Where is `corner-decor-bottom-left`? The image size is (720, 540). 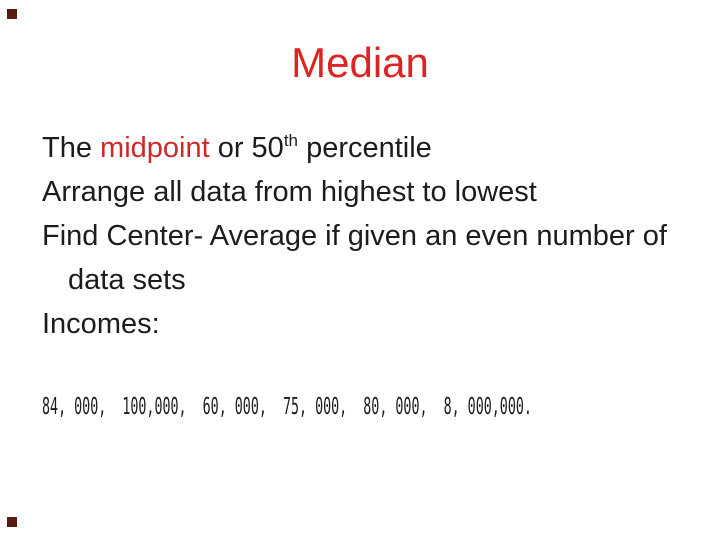 corner-decor-bottom-left is located at coordinates (12, 522).